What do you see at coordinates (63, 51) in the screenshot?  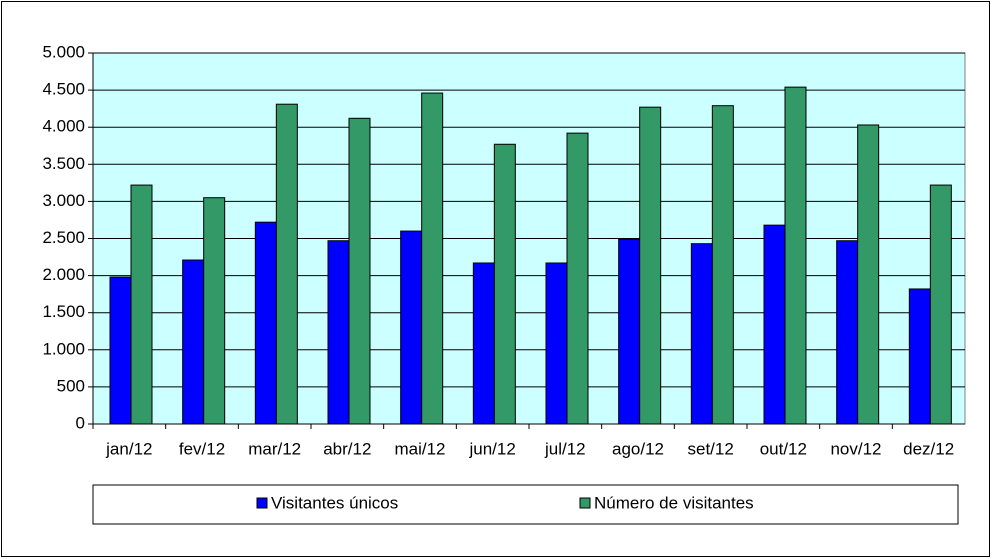 I see `y-tick-label: 5.000` at bounding box center [63, 51].